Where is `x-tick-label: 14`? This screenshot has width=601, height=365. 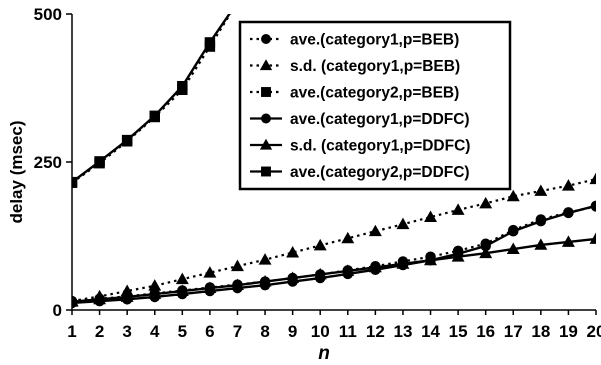
x-tick-label: 14 is located at coordinates (430, 331).